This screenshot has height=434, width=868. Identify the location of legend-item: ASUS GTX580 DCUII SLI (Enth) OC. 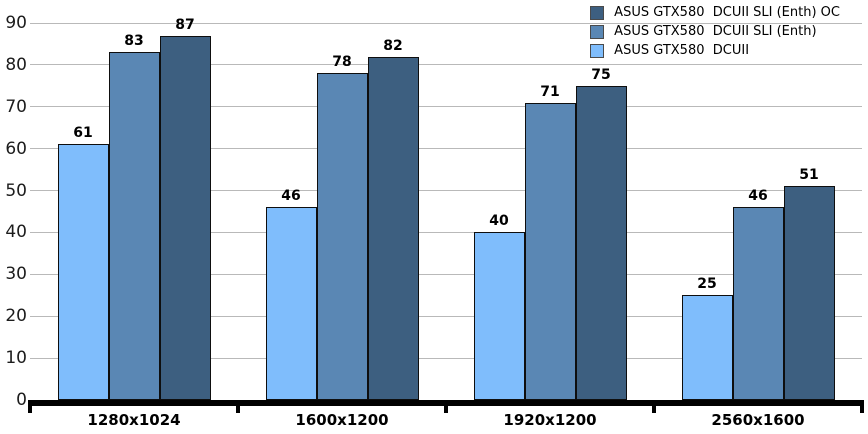
(715, 12).